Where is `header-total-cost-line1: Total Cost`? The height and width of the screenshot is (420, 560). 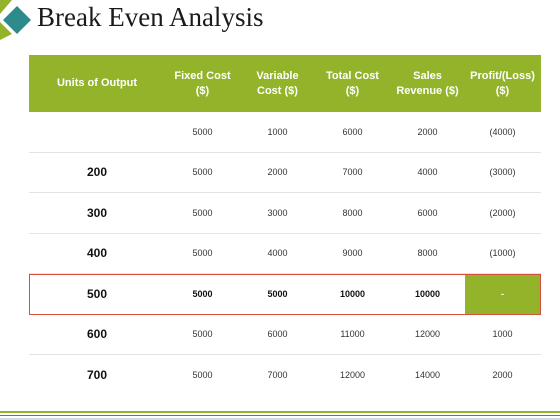
header-total-cost-line1: Total Cost is located at coordinates (352, 75).